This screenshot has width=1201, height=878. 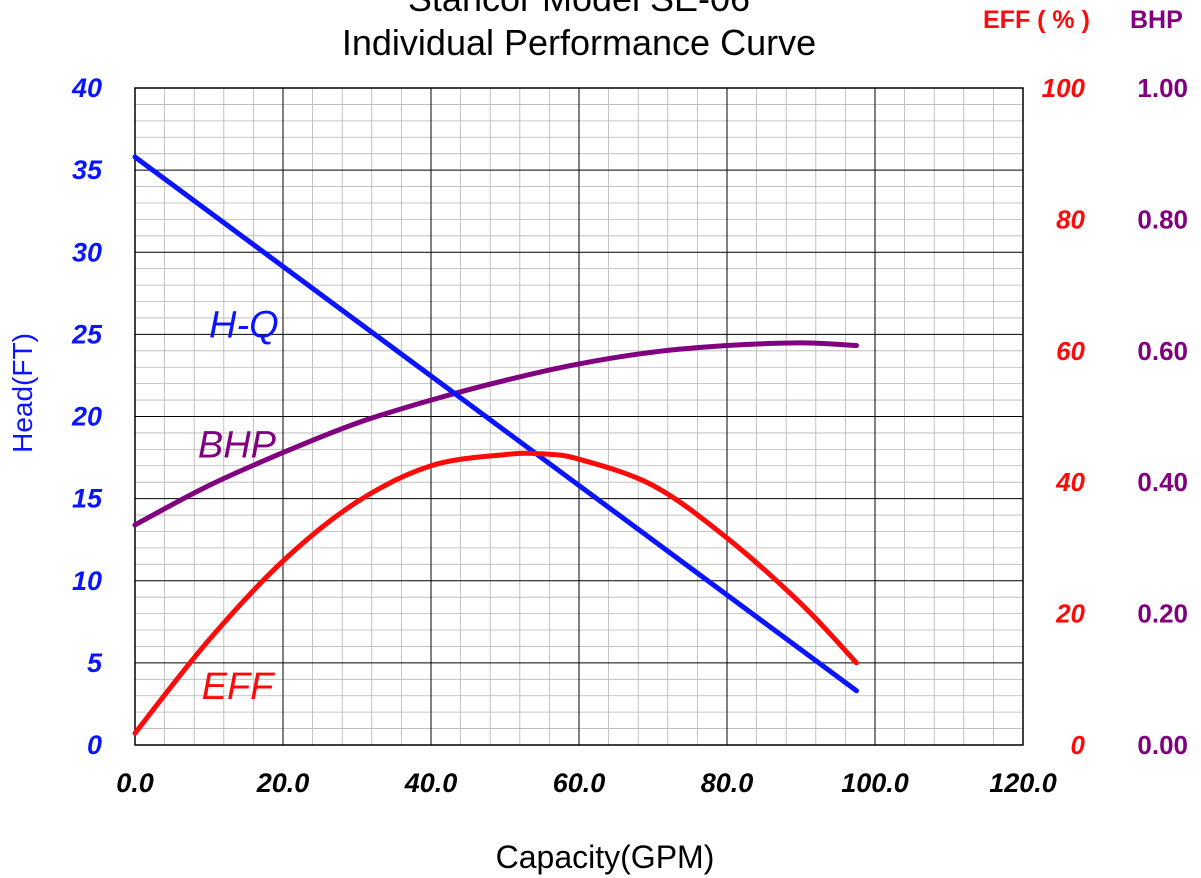 I want to click on x-tick-label: 80.0, so click(x=727, y=783).